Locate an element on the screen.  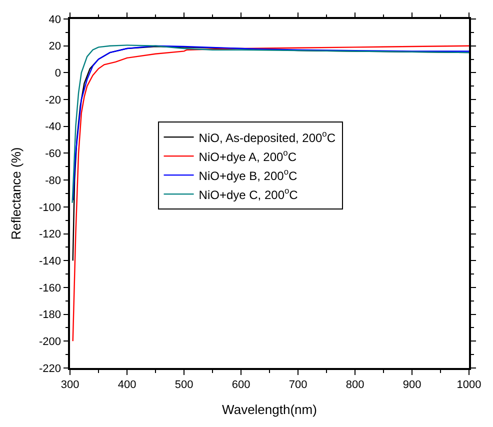
x-tick-label: 900 is located at coordinates (412, 384).